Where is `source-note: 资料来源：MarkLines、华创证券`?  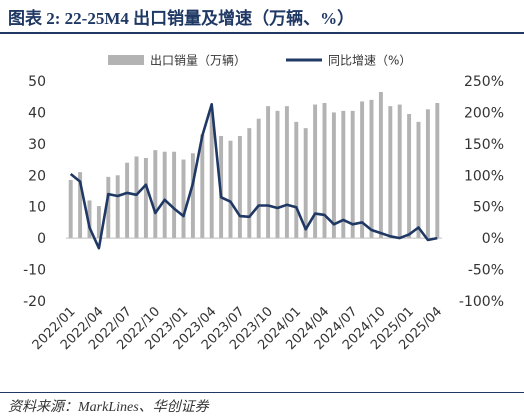
source-note: 资料来源：MarkLines、华创证券 is located at coordinates (108, 407).